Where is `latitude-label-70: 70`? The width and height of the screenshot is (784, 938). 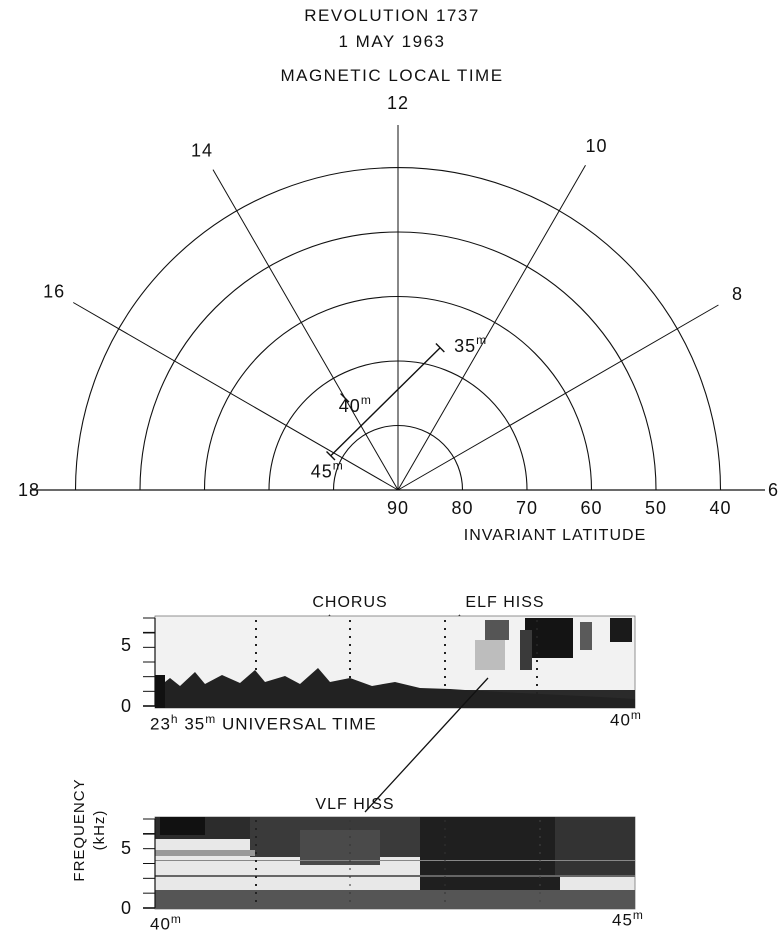
latitude-label-70: 70 is located at coordinates (527, 508).